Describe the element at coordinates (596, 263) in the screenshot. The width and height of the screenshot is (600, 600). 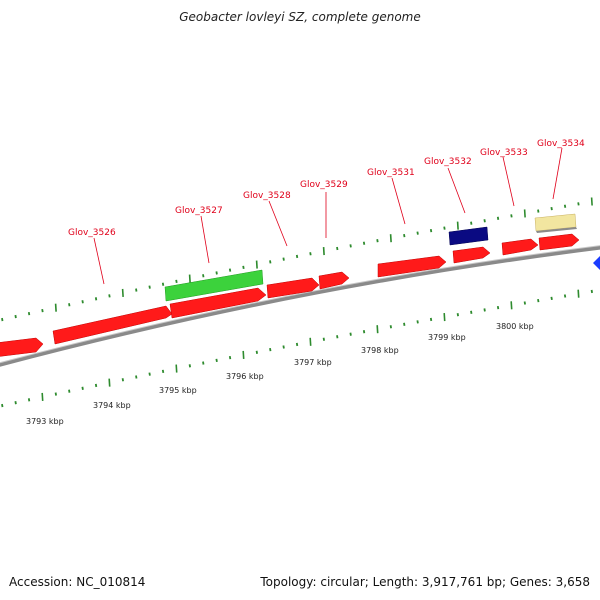
I see `gene-arrow-blue` at that location.